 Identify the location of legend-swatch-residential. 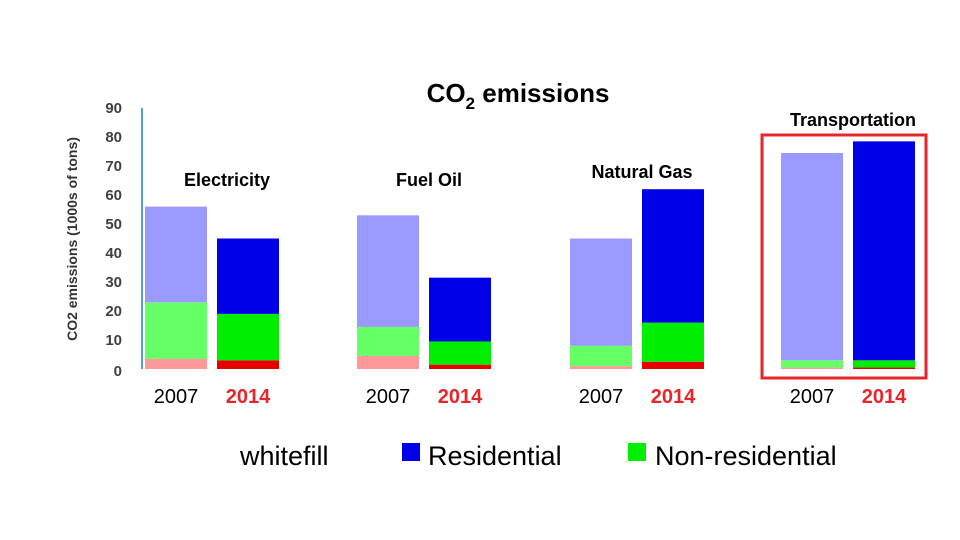
(411, 452).